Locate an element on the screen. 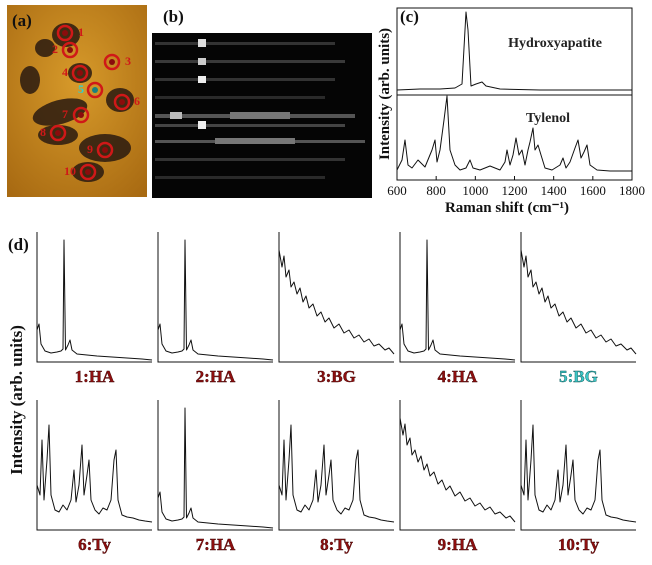  raman-streaks is located at coordinates (260, 109).